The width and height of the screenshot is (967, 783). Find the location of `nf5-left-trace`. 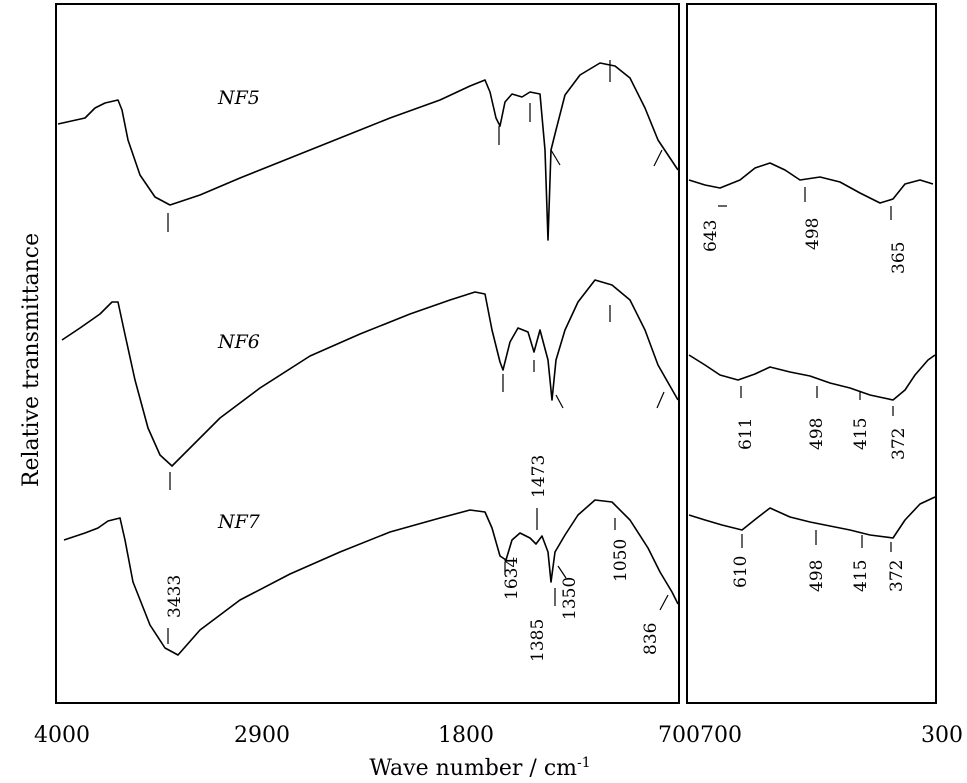

nf5-left-trace is located at coordinates (368, 151).